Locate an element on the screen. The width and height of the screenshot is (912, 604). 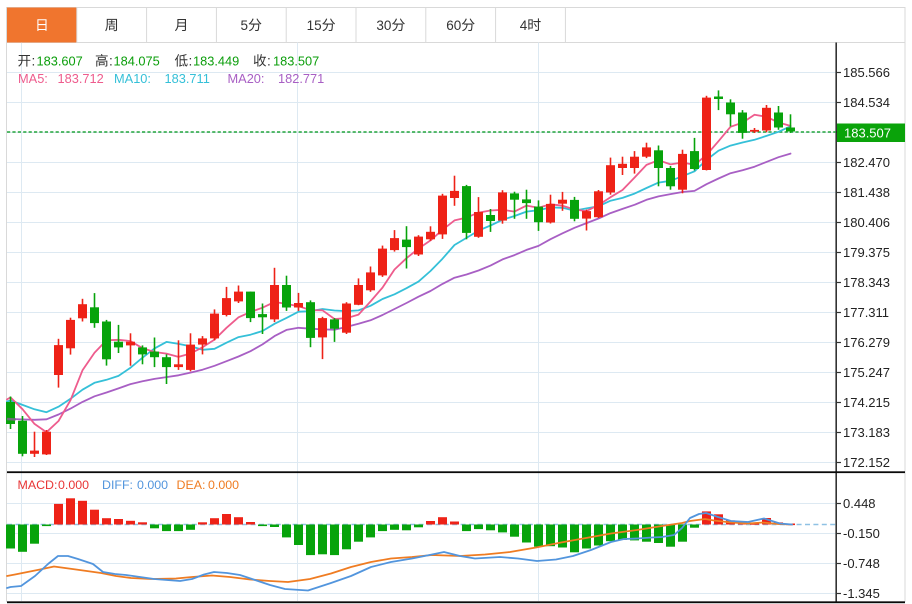
svg-text: 30 is located at coordinates (383, 25).